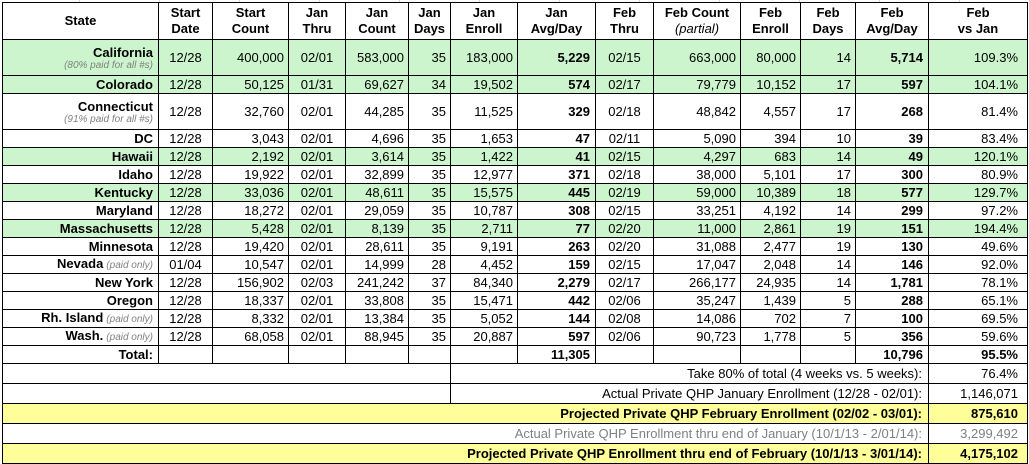 The height and width of the screenshot is (464, 1029). I want to click on cell-feb-count: 11,000, so click(697, 228).